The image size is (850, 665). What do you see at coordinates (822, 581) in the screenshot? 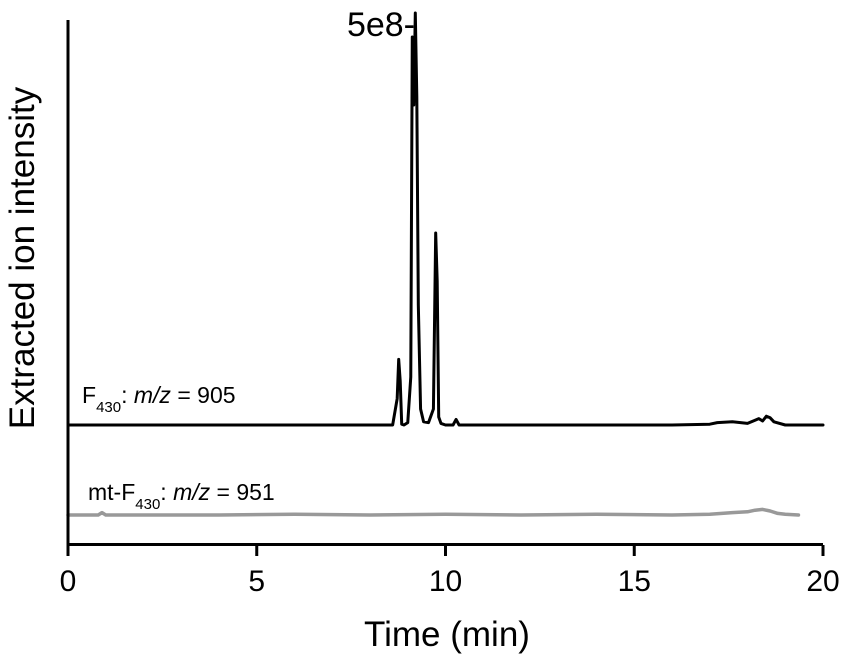
I see `x-tick-label: 20` at bounding box center [822, 581].